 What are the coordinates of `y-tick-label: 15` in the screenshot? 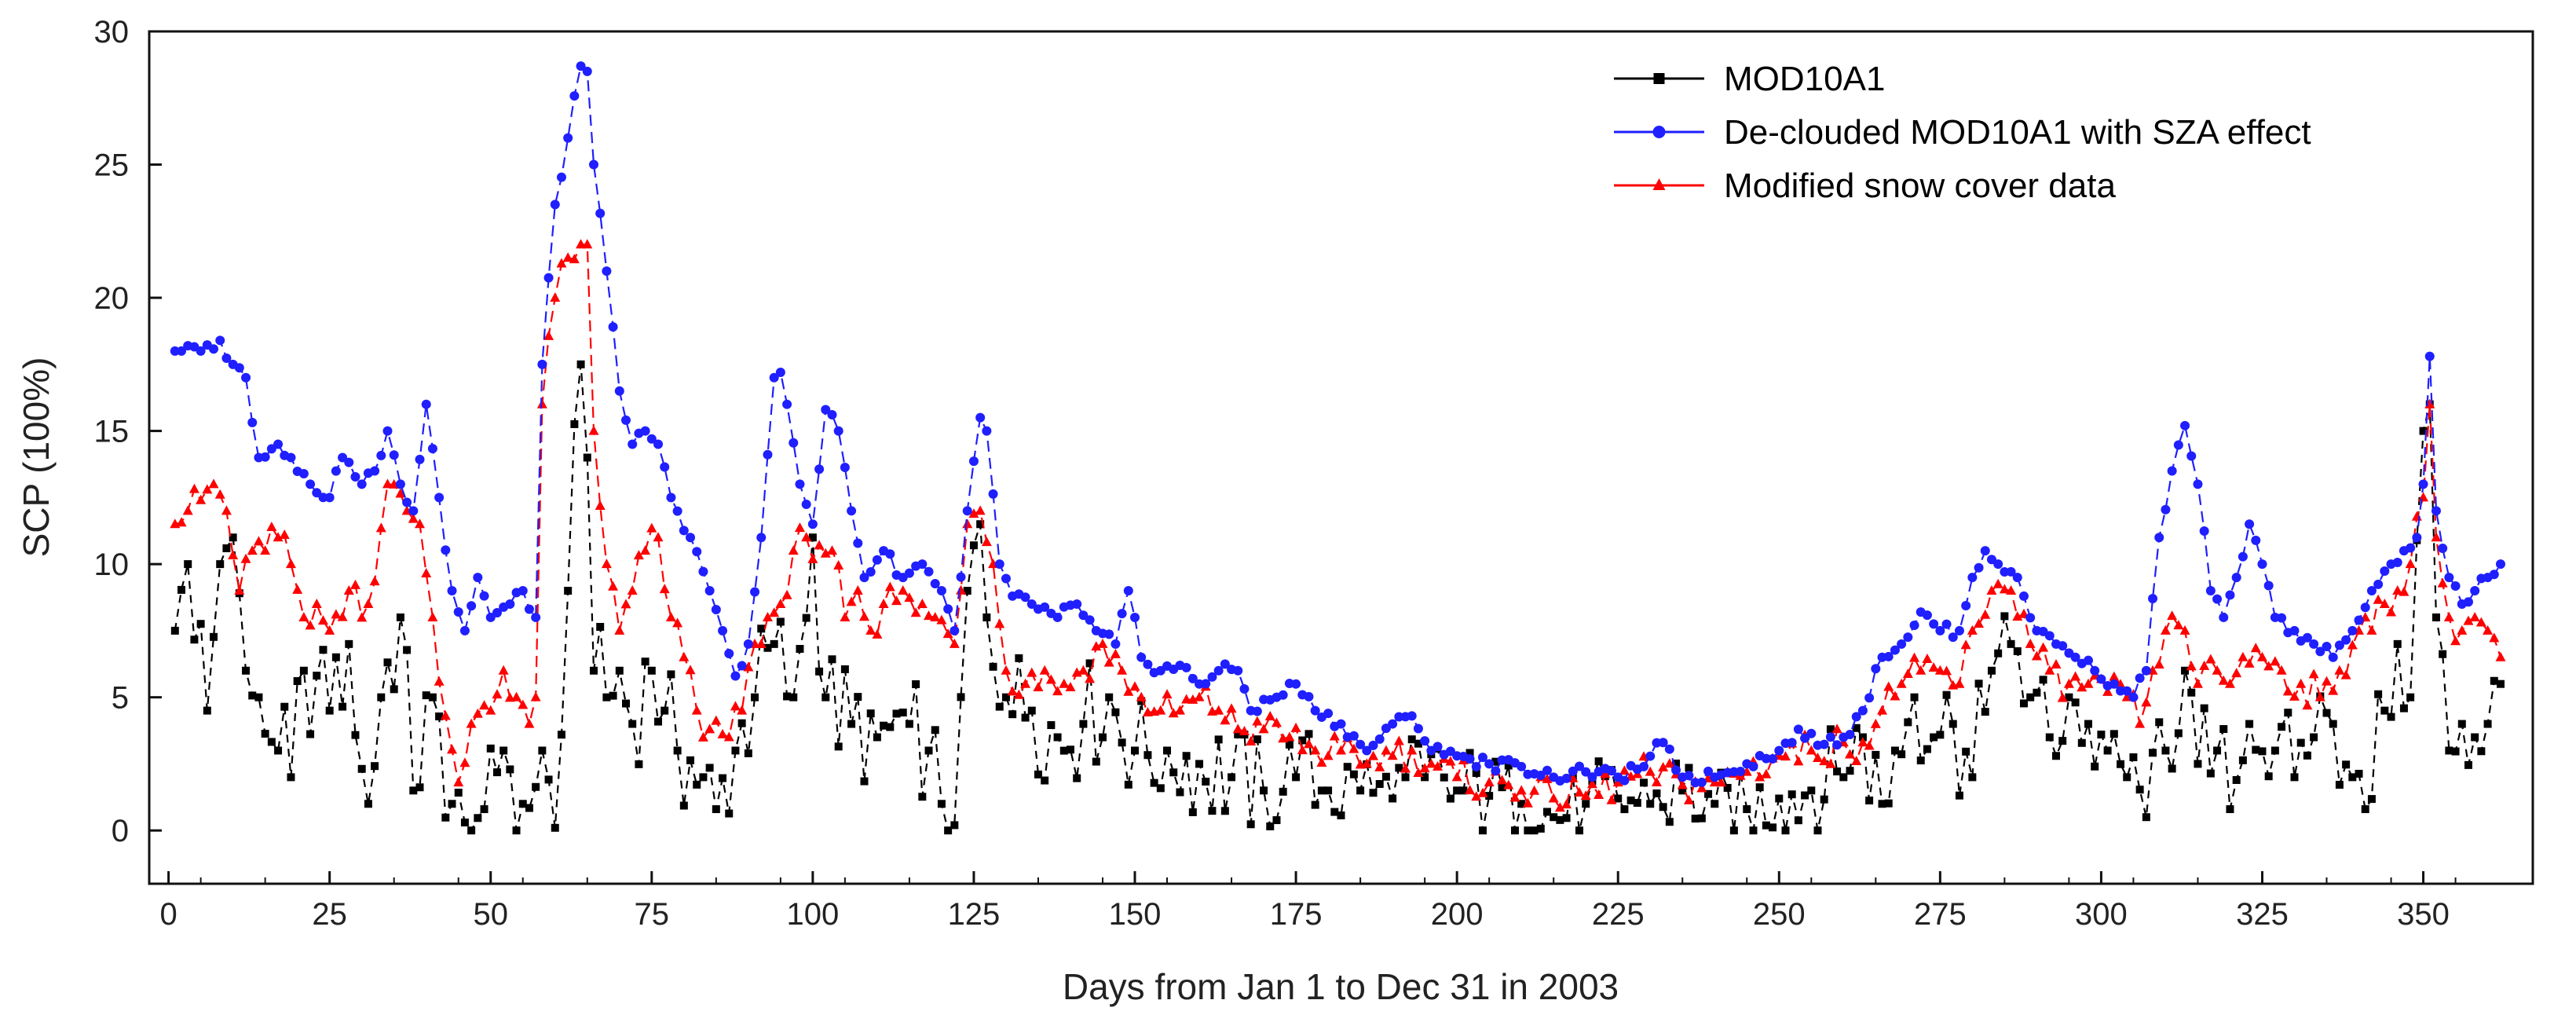 It's located at (112, 432).